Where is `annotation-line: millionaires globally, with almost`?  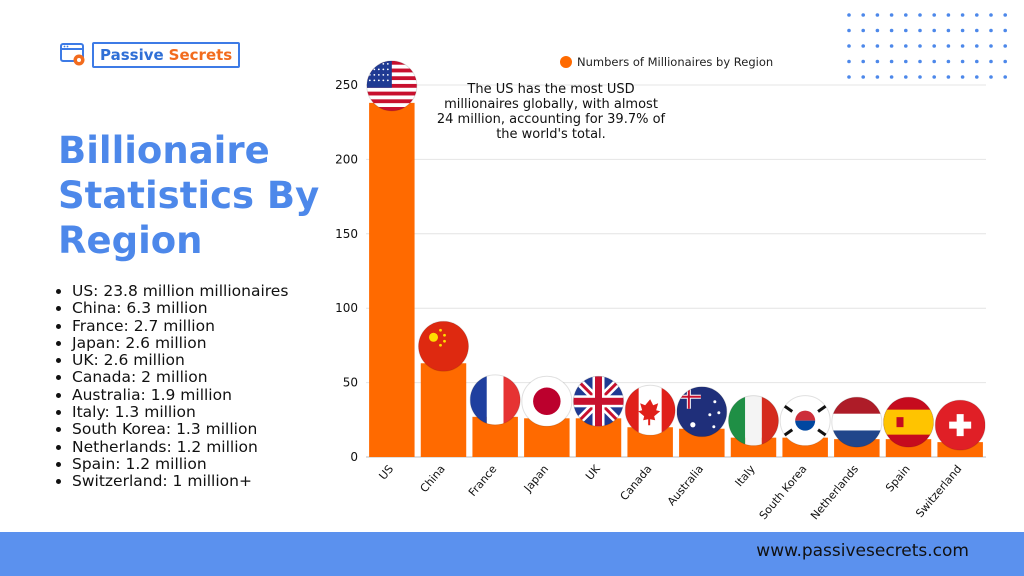
annotation-line: millionaires globally, with almost is located at coordinates (551, 104).